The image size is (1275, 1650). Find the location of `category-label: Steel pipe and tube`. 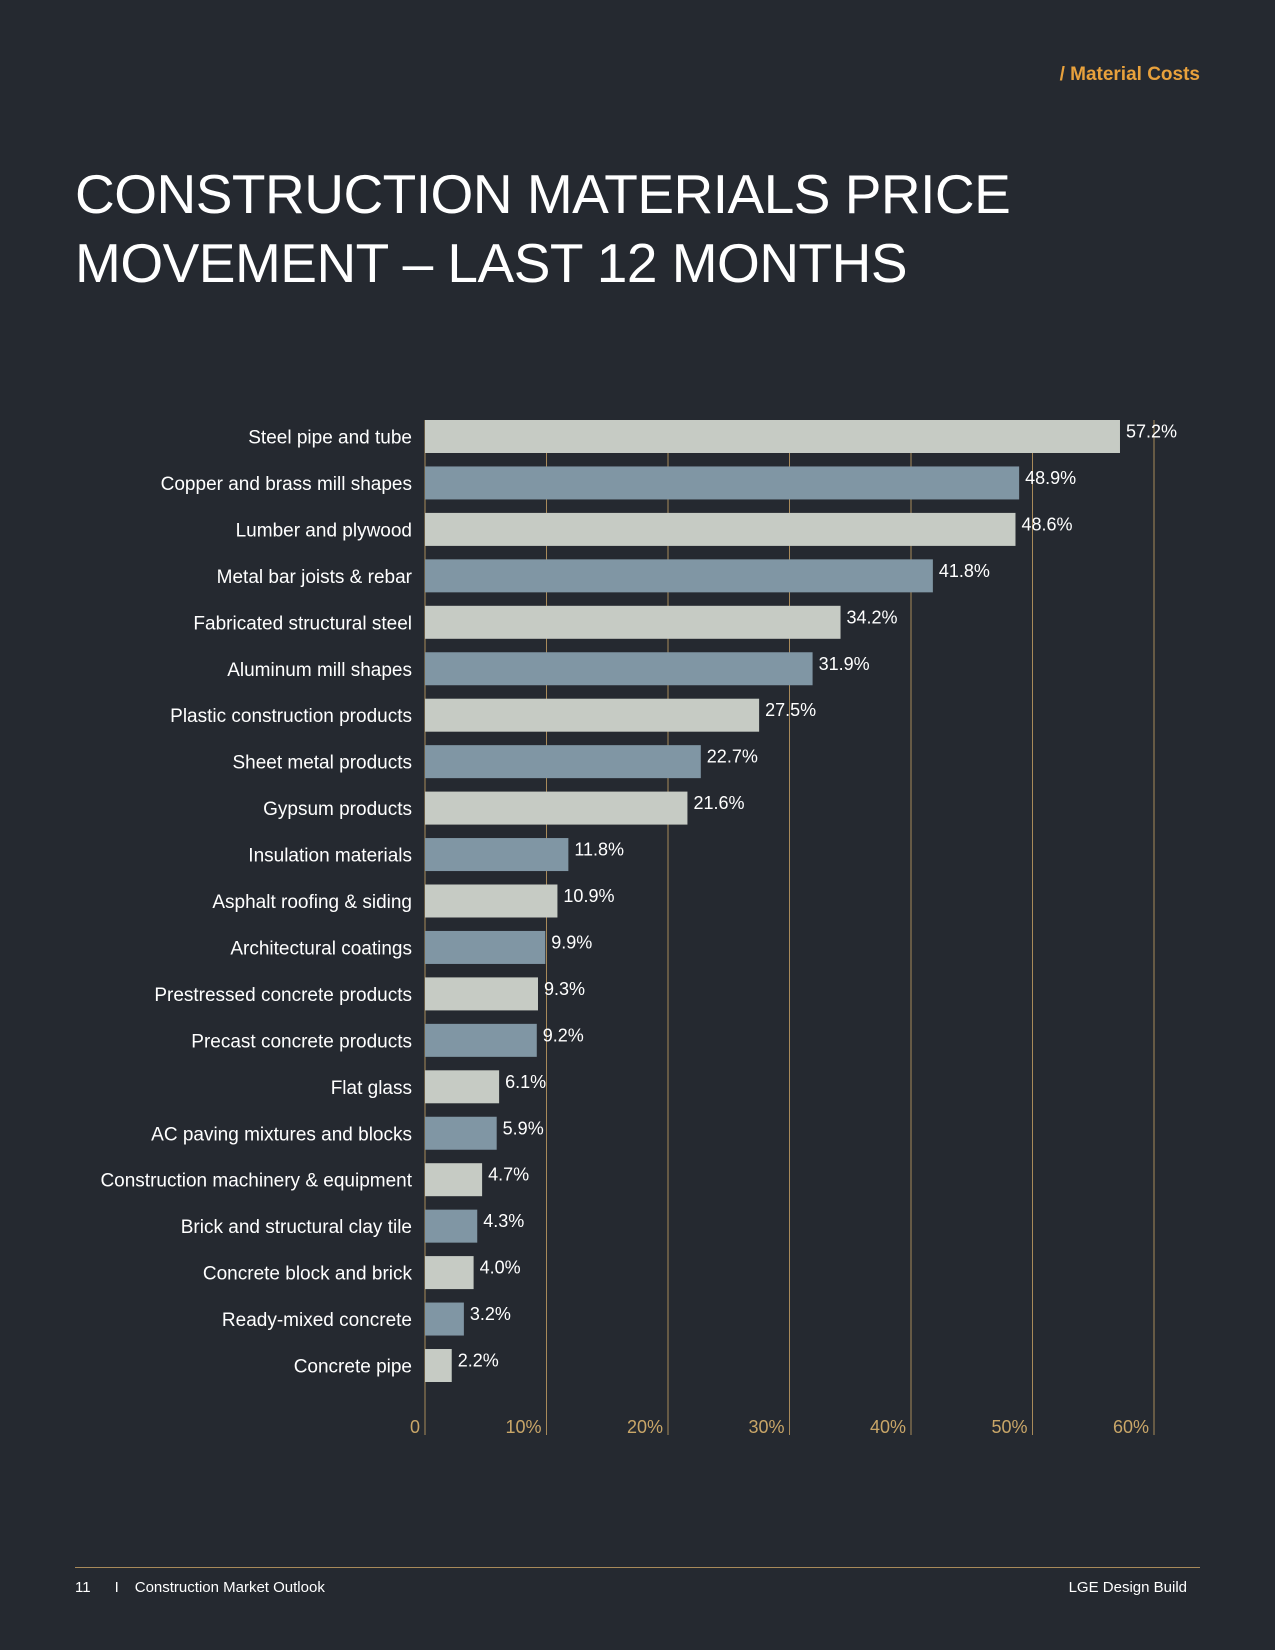

category-label: Steel pipe and tube is located at coordinates (330, 438).